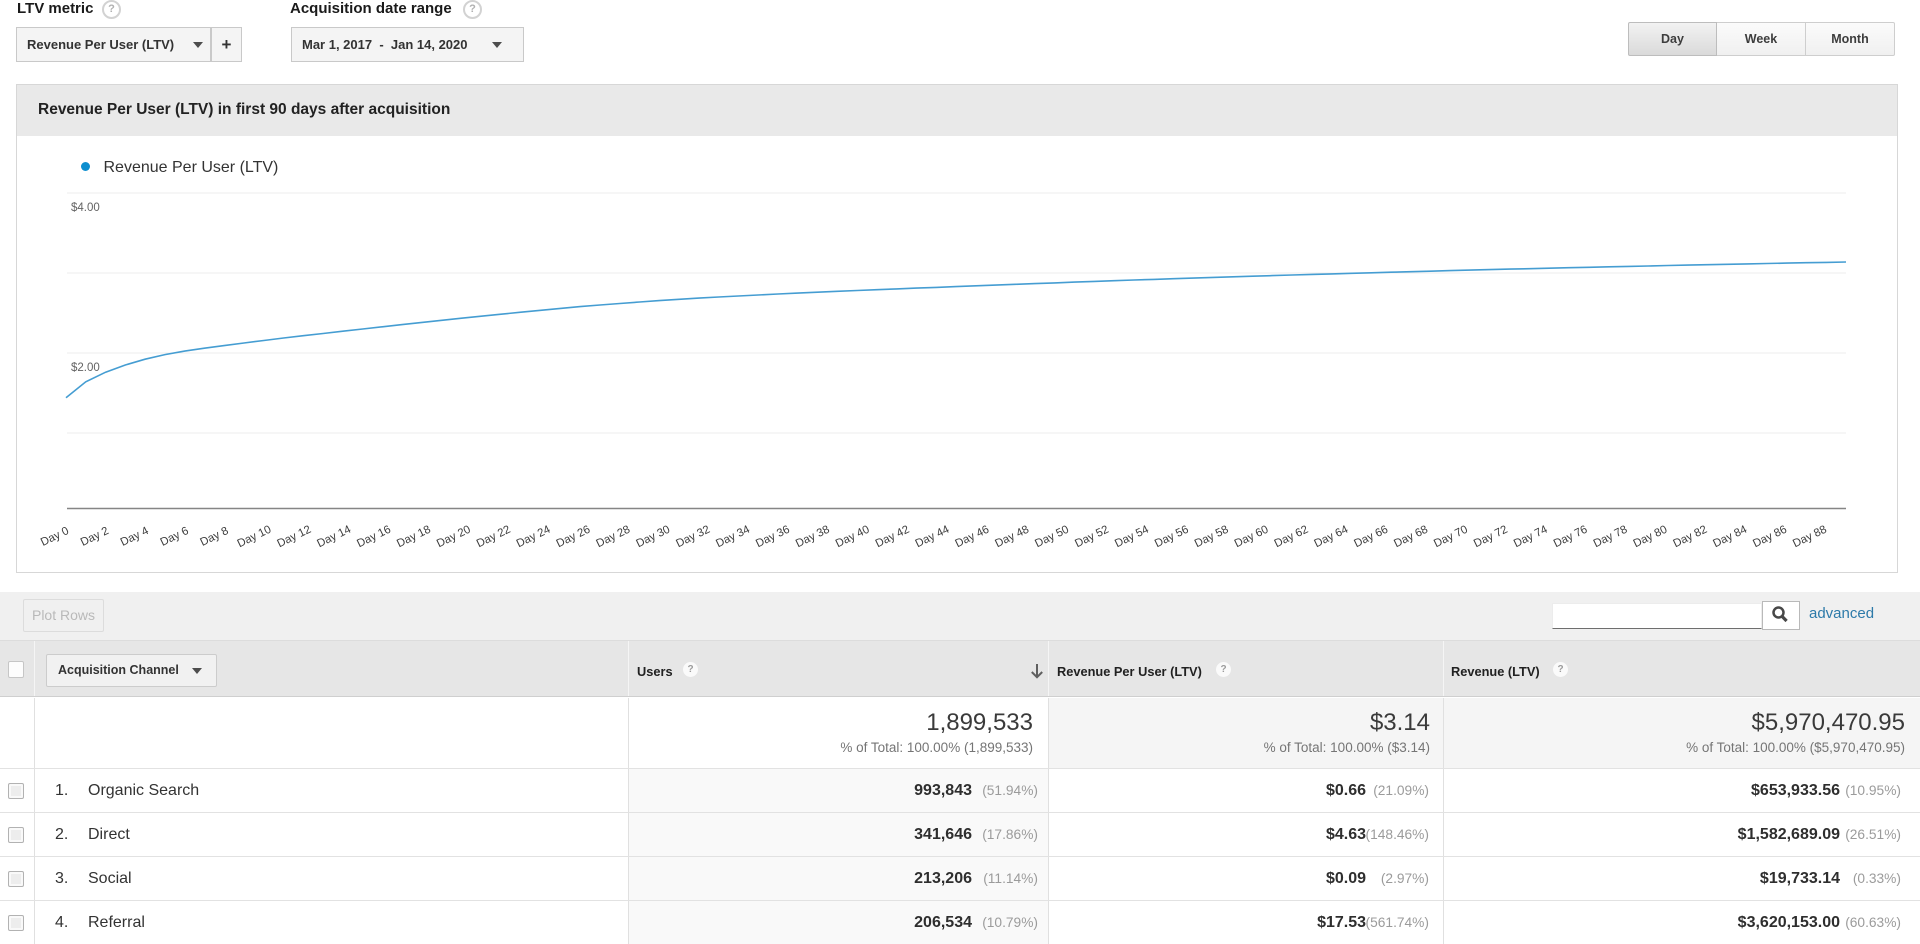  I want to click on svg-text: Day 12, so click(294, 537).